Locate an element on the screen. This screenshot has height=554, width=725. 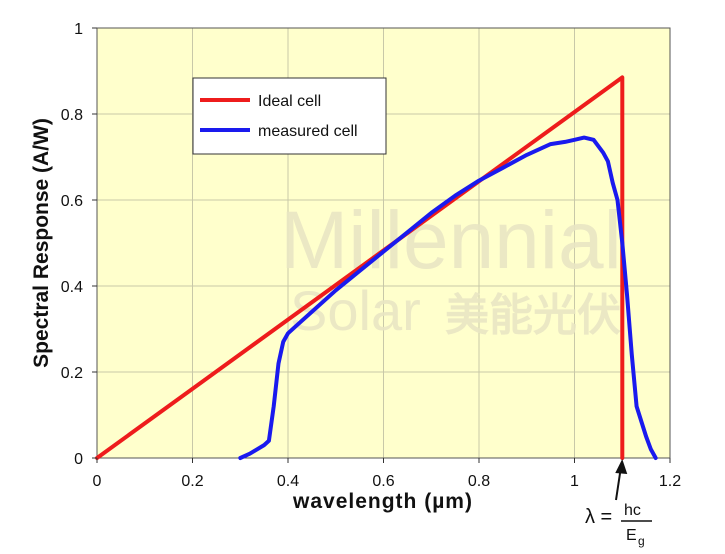
watermark-cjk: 美能光伏 is located at coordinates (533, 315).